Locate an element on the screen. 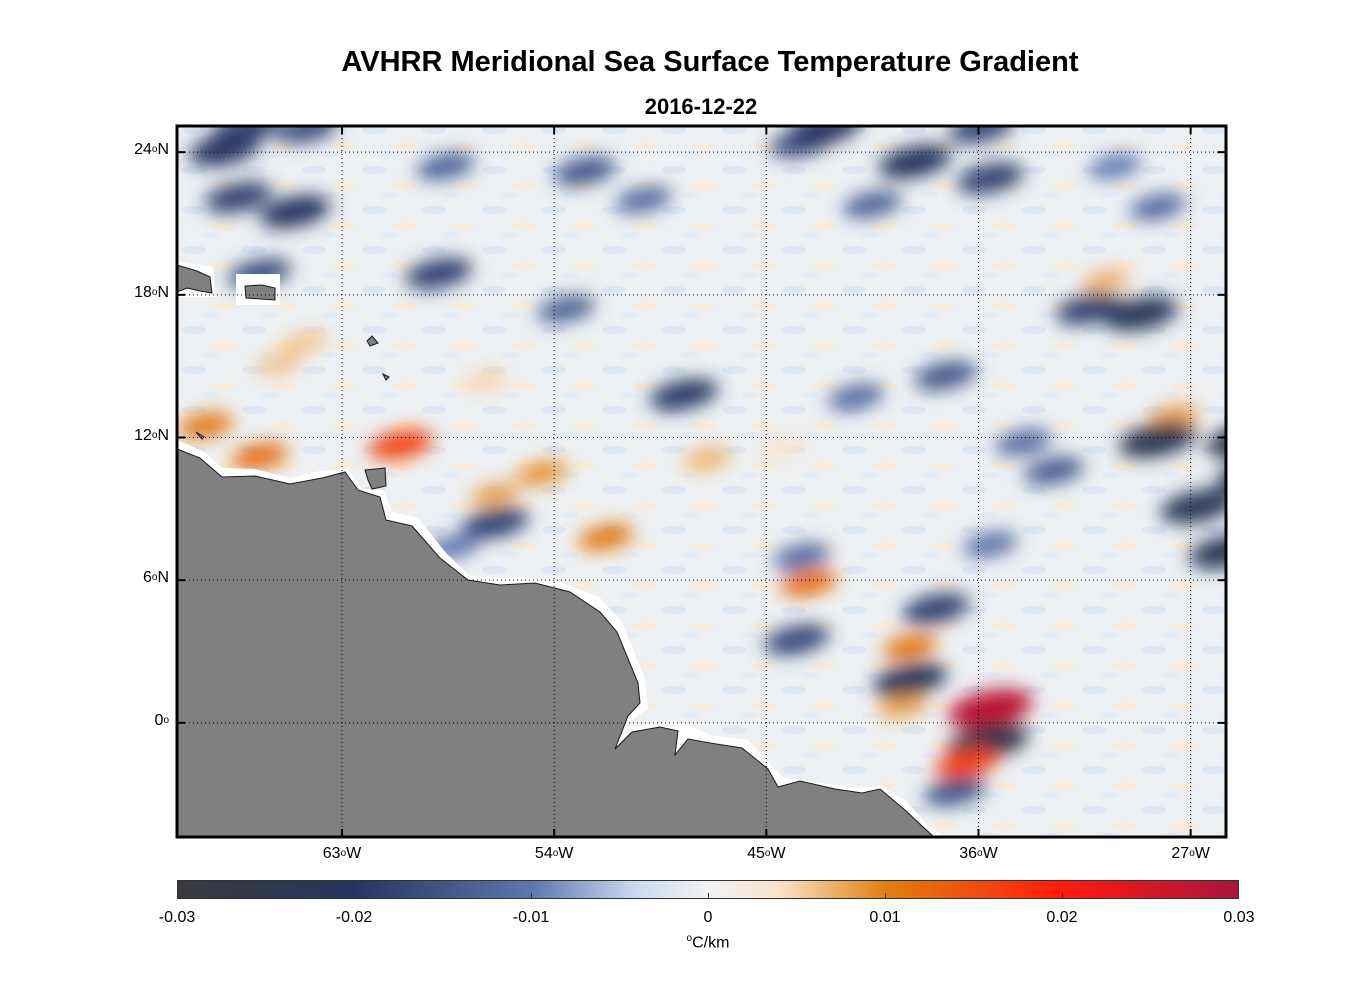  latitude-label: 24oN is located at coordinates (151, 150).